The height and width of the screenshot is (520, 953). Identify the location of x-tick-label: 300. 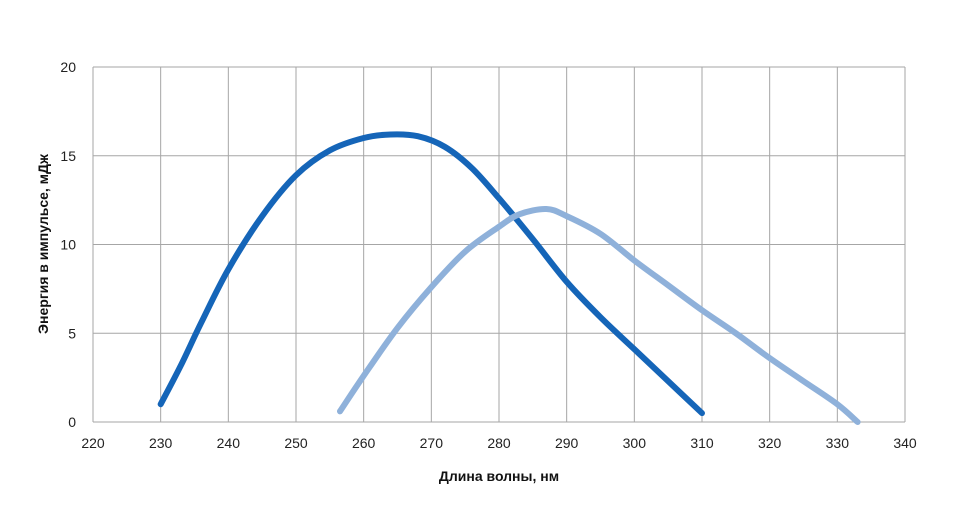
(635, 443).